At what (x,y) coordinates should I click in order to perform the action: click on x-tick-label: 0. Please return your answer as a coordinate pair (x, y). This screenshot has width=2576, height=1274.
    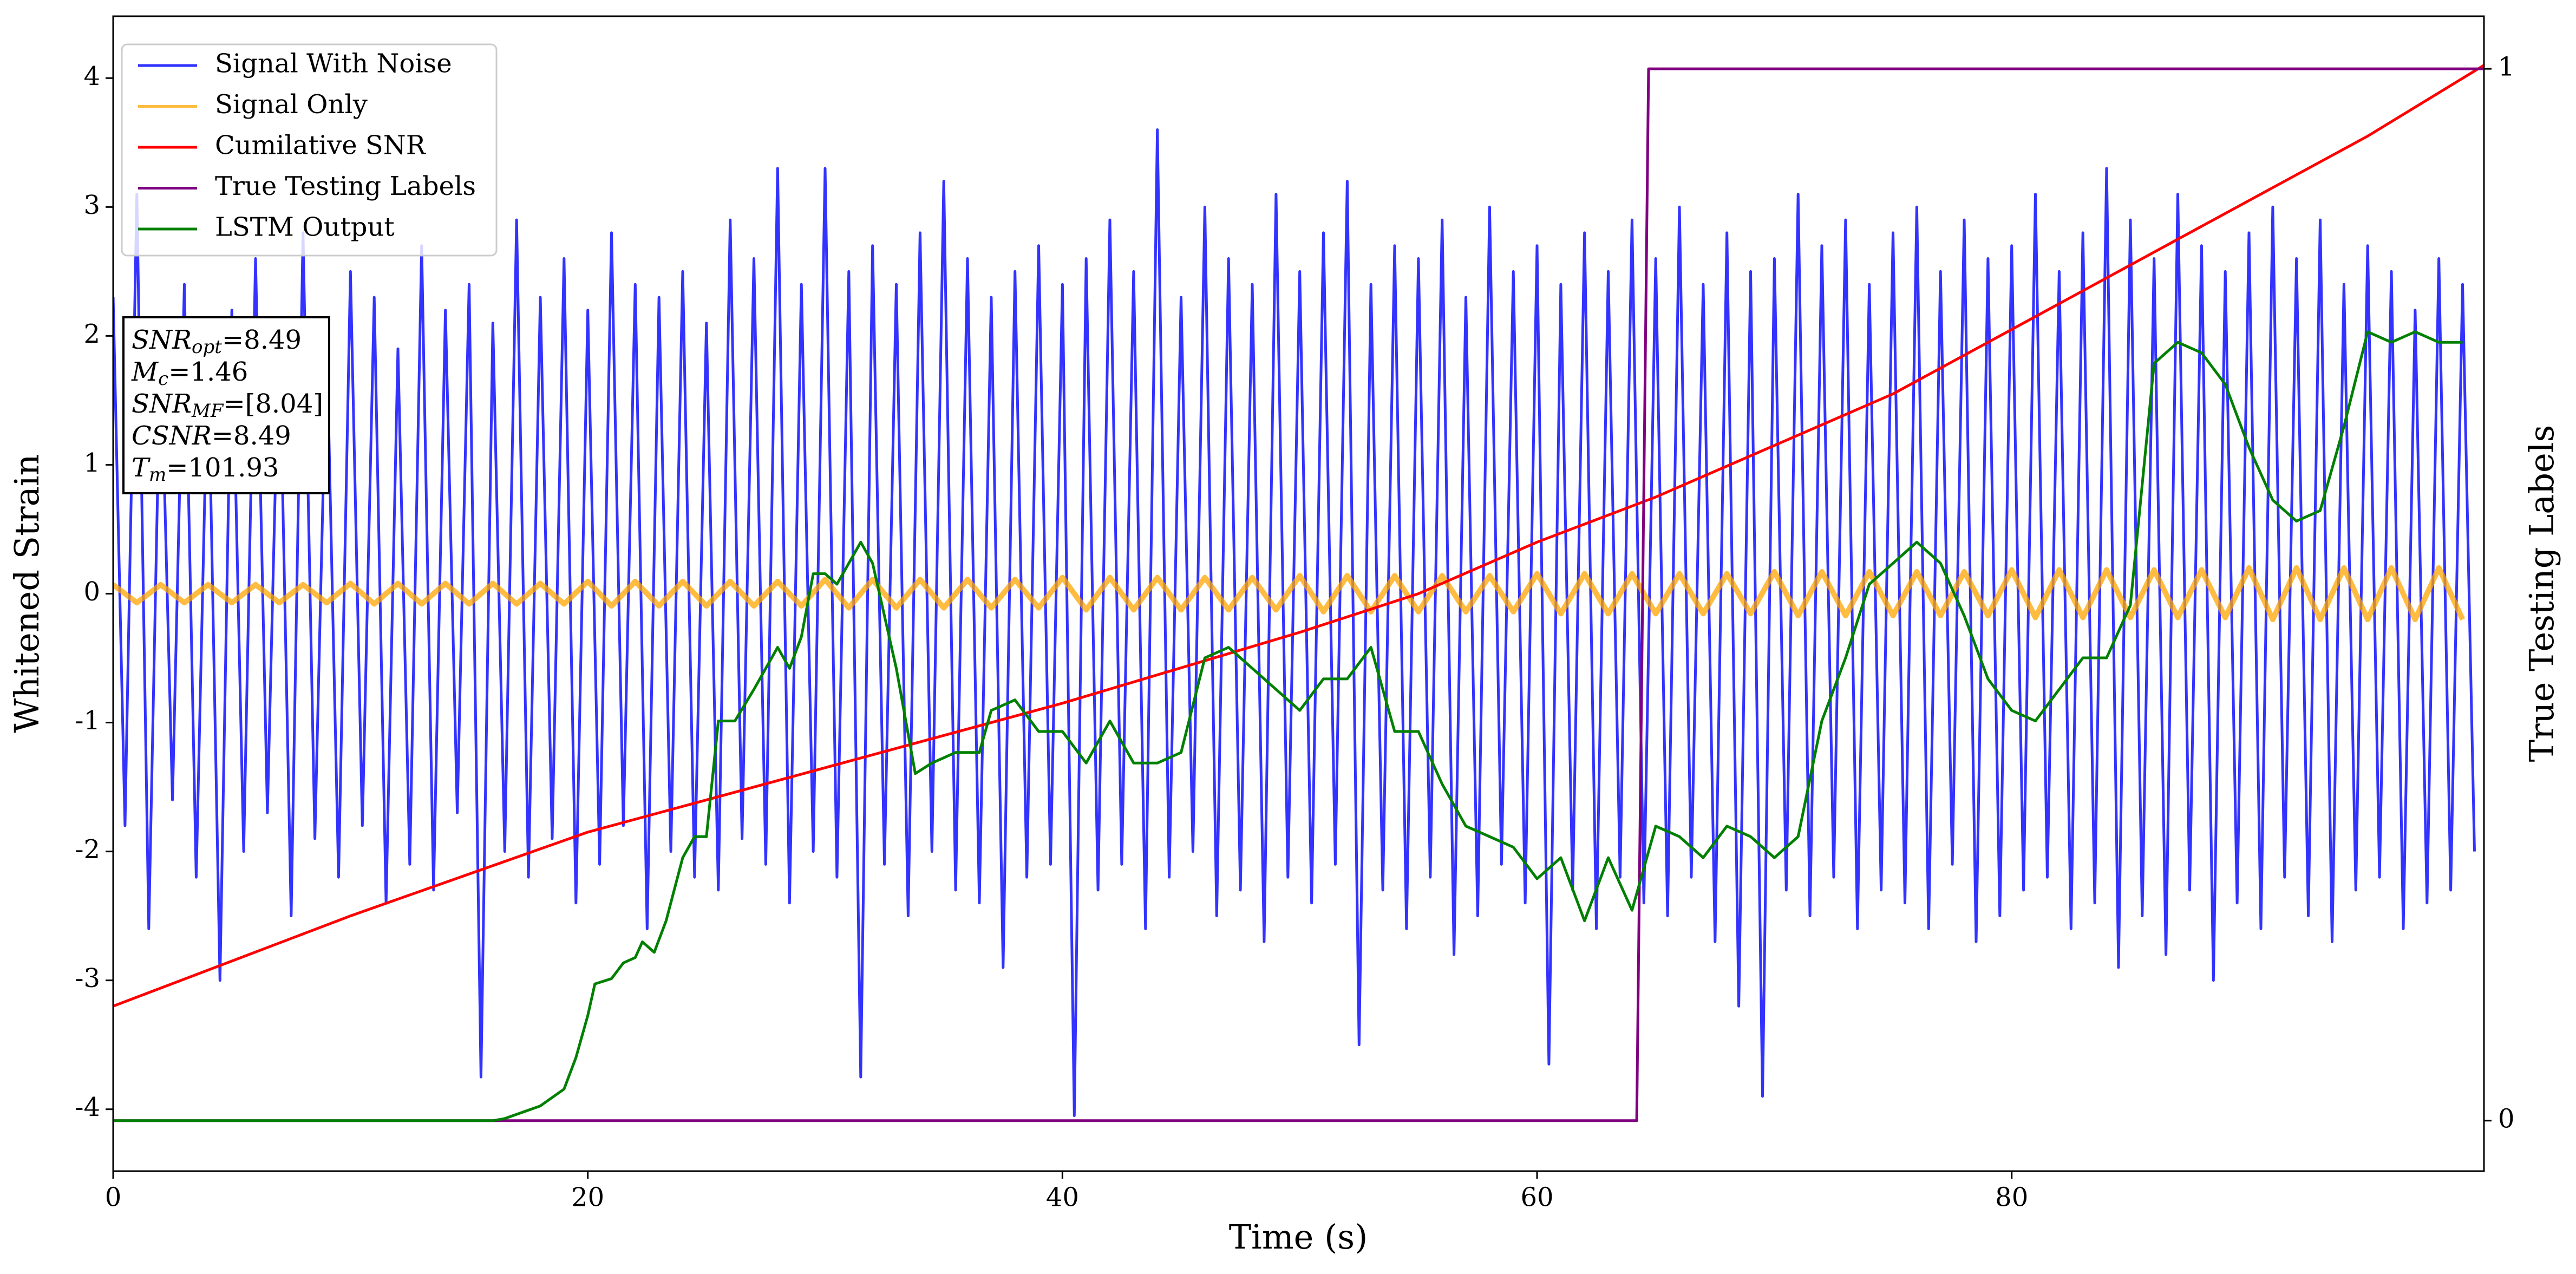
    Looking at the image, I should click on (113, 1197).